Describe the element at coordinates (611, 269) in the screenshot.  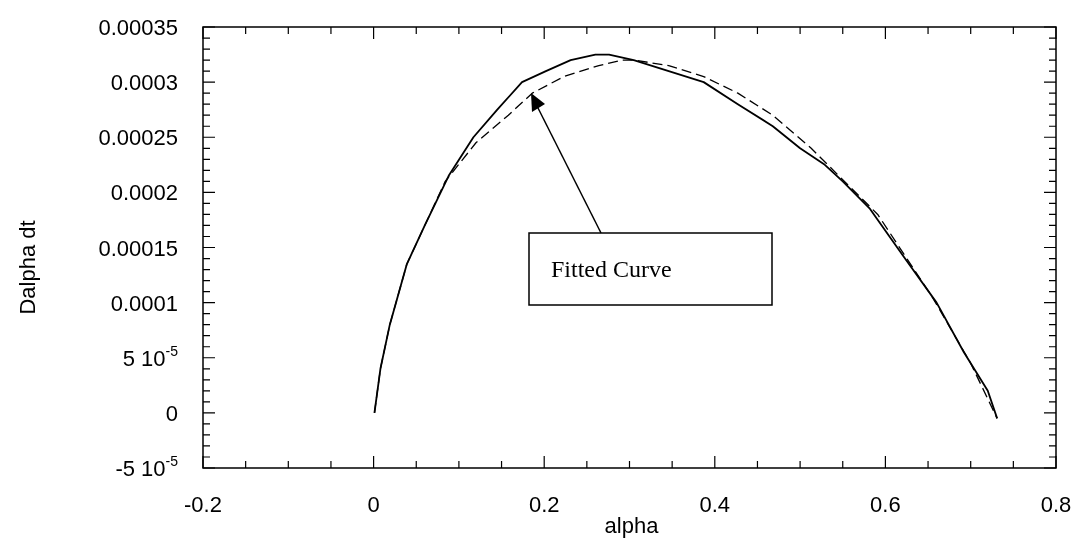
I see `annotation: Fitted Curve` at that location.